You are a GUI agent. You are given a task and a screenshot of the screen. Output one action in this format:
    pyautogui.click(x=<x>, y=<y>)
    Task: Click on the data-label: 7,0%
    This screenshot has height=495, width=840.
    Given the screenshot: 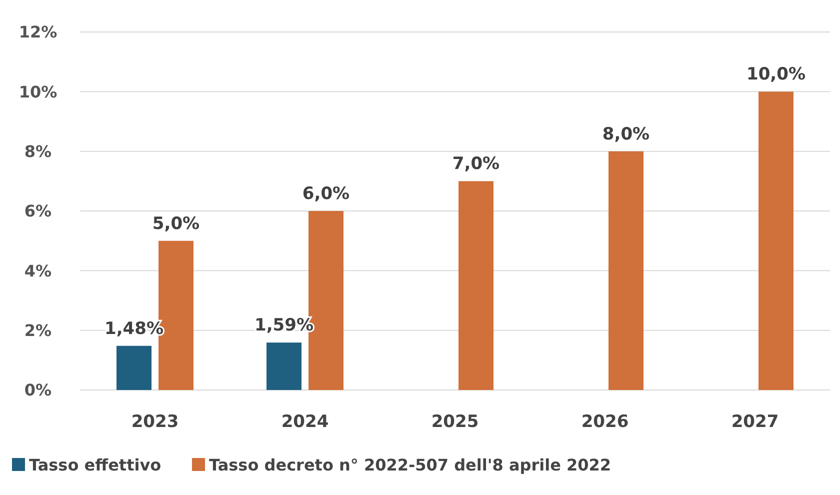 What is the action you would take?
    pyautogui.click(x=476, y=164)
    